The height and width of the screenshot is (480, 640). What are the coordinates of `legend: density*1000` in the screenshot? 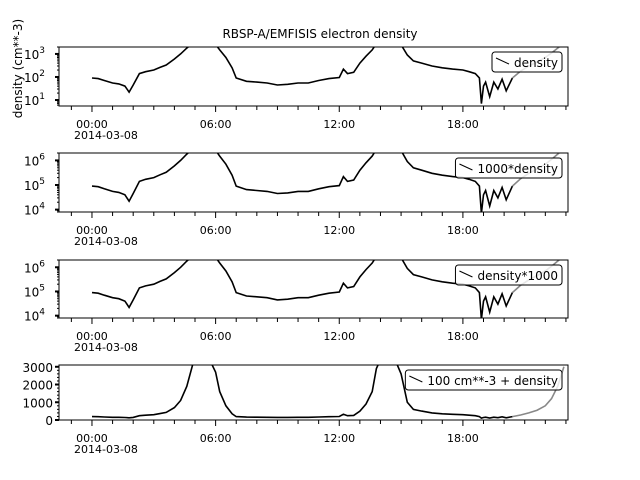 It's located at (508, 275).